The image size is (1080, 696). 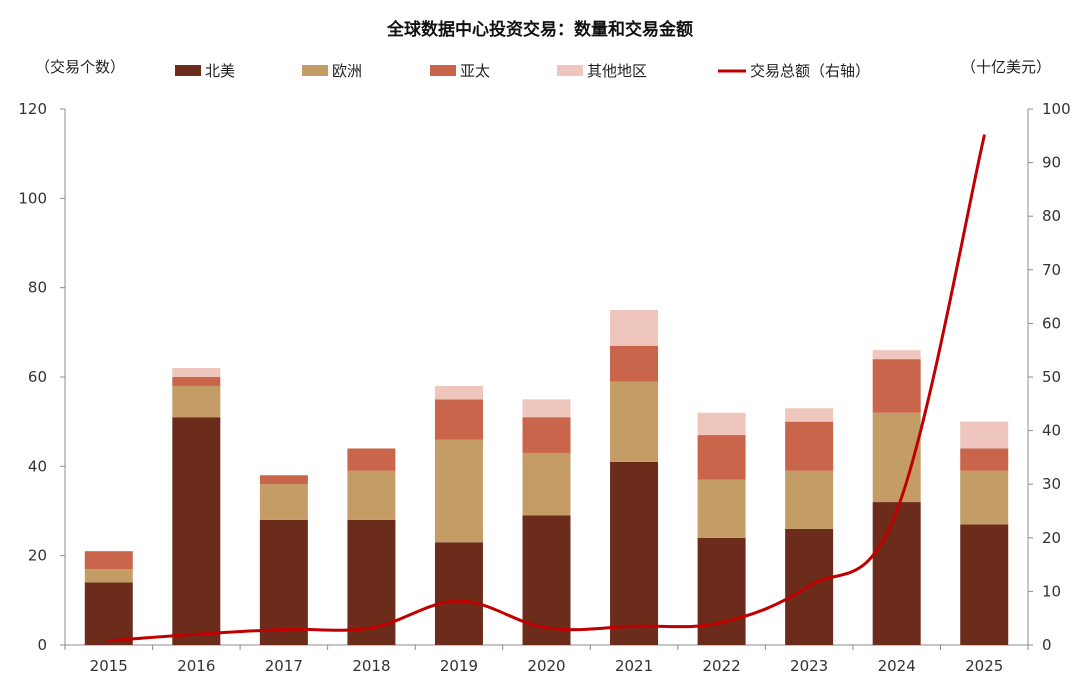 What do you see at coordinates (546, 666) in the screenshot?
I see `x-axis-tick-label: 2020` at bounding box center [546, 666].